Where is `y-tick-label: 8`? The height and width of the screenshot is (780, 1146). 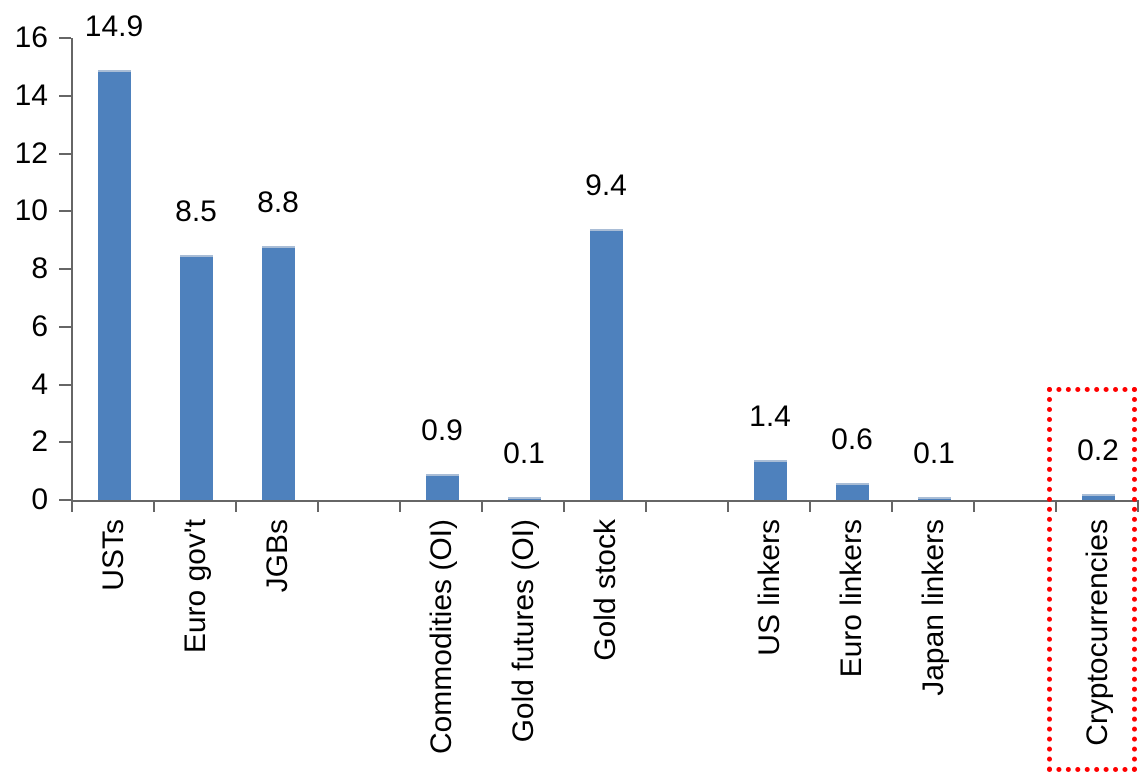 y-tick-label: 8 is located at coordinates (39, 268).